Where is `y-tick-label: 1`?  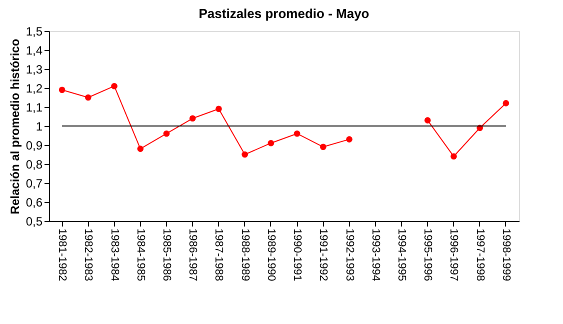
y-tick-label: 1 is located at coordinates (39, 127).